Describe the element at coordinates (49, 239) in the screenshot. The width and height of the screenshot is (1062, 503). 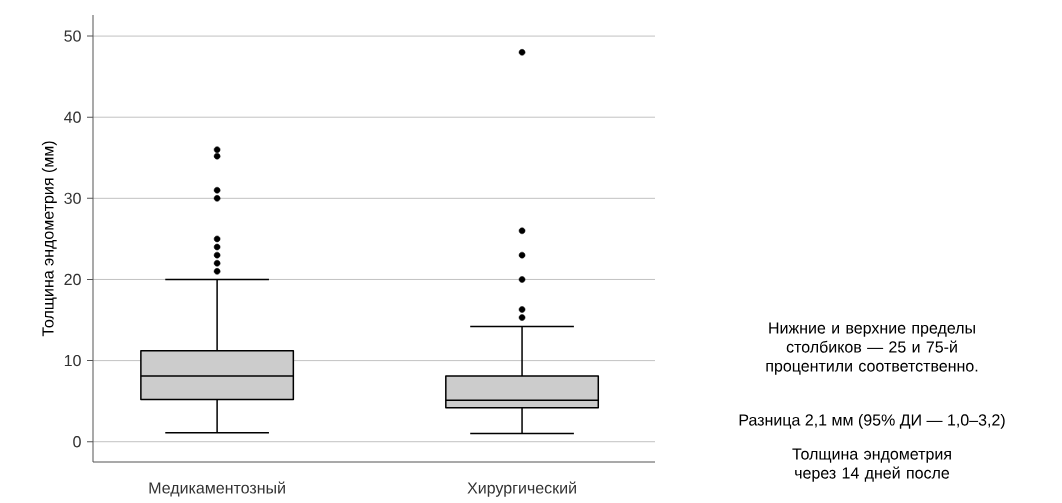
I see `y-axis-title: Толщина эндометрия (мм)` at that location.